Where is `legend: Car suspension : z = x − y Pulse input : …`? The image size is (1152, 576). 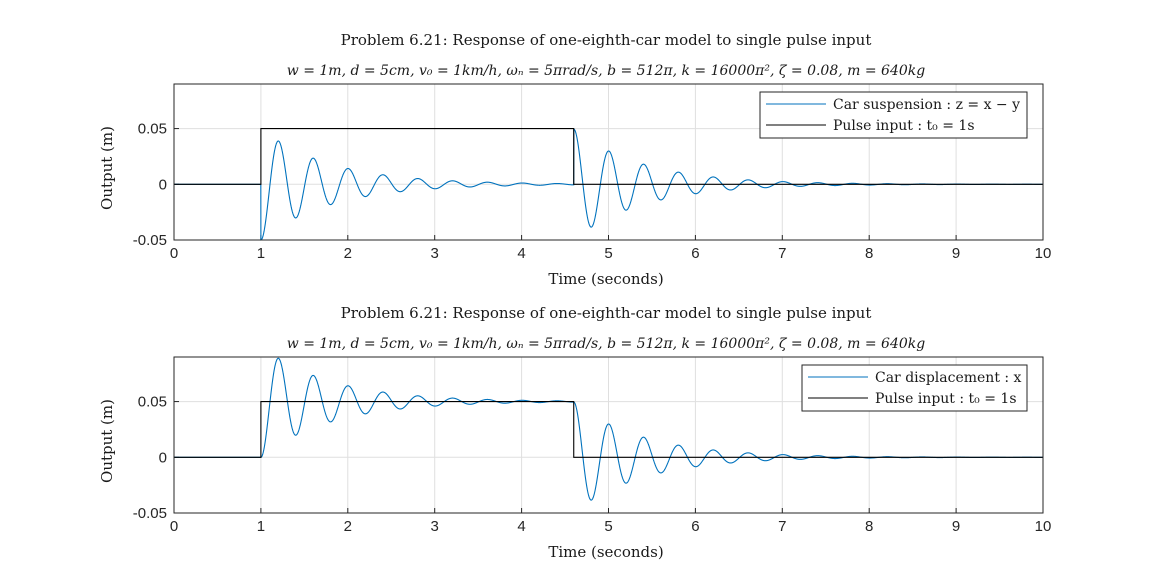 legend: Car suspension : z = x − y Pulse input : … is located at coordinates (893, 115).